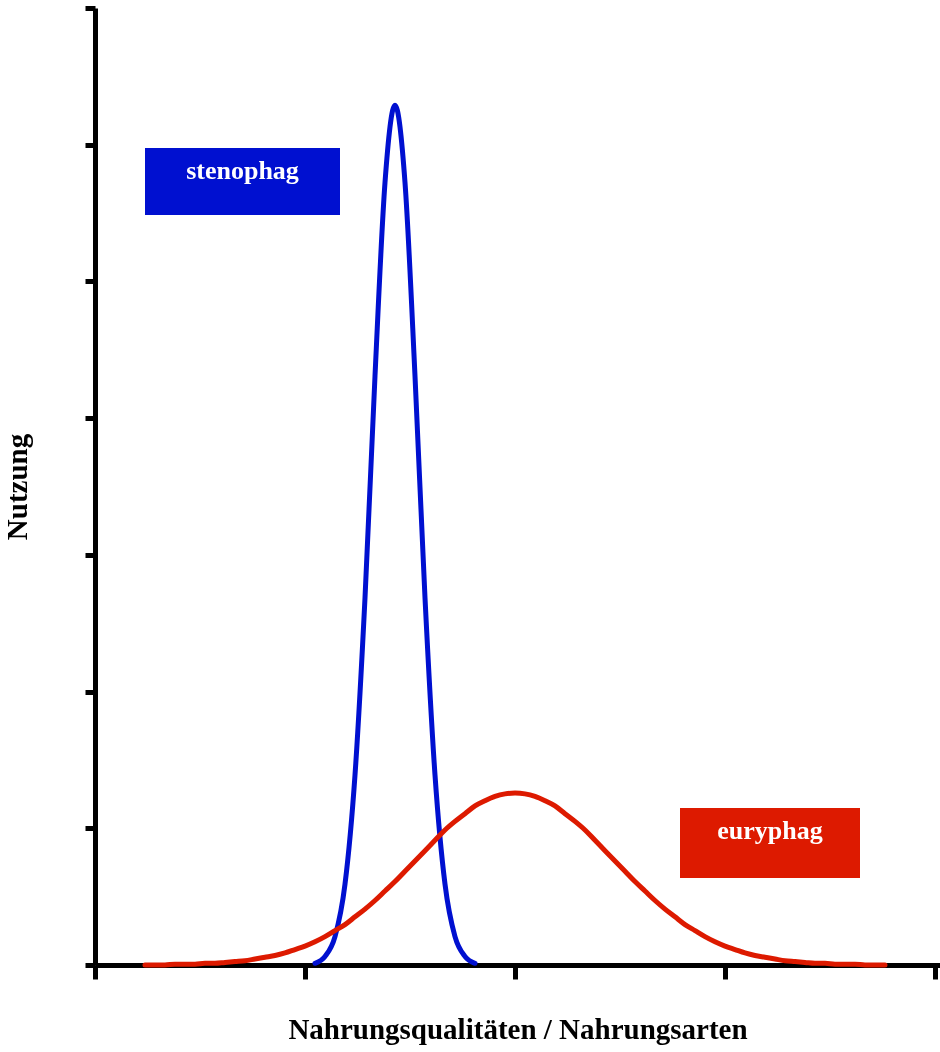  What do you see at coordinates (17, 487) in the screenshot?
I see `y-axis-title: Nutzung` at bounding box center [17, 487].